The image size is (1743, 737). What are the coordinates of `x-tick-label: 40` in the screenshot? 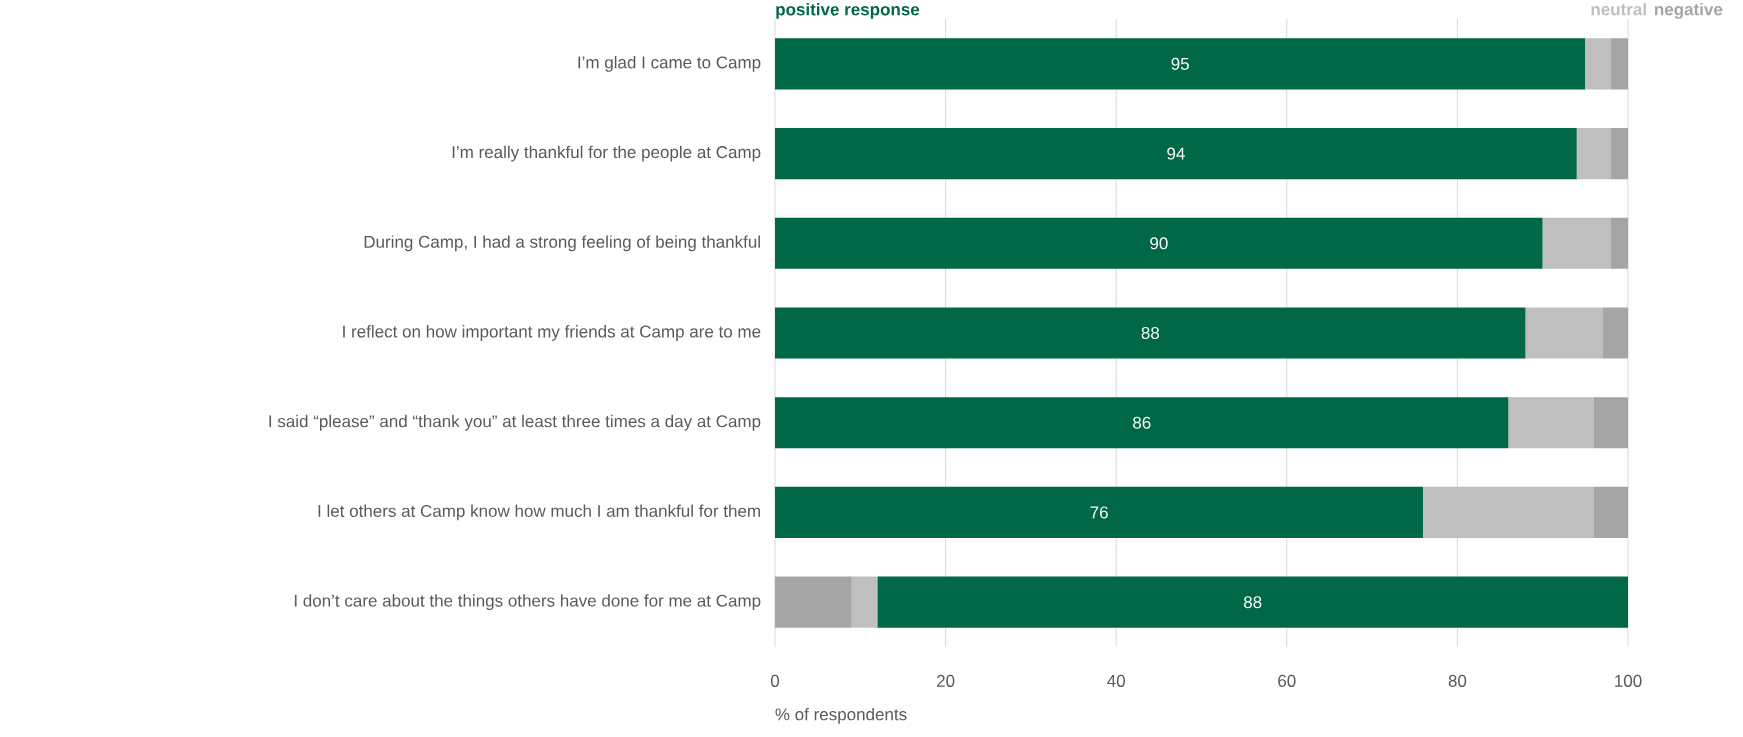 It's located at (1116, 680).